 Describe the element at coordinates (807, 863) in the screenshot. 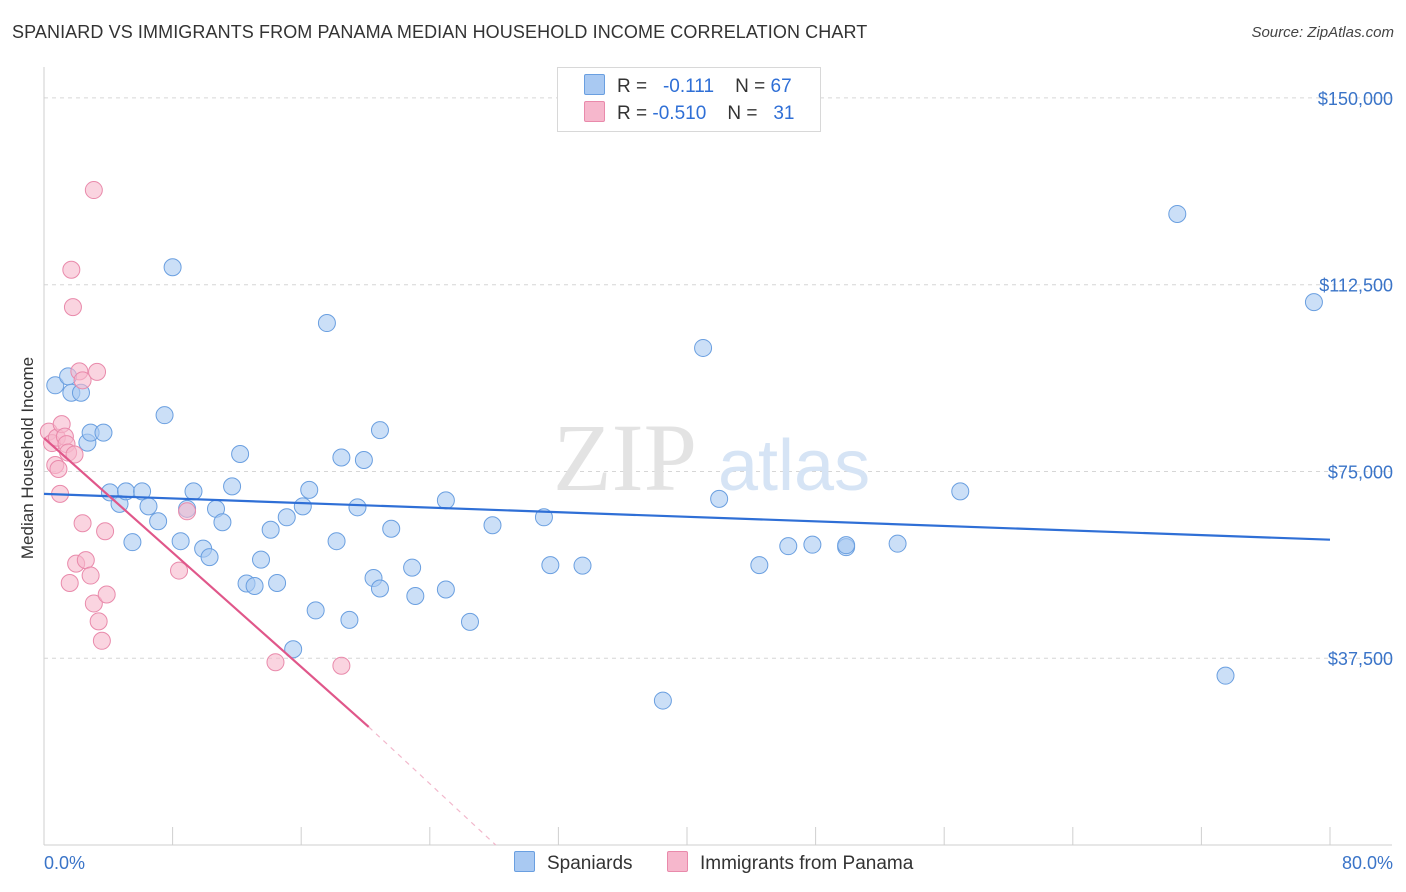

I see `bottom-legend-label-panama: Immigrants from Panama` at that location.